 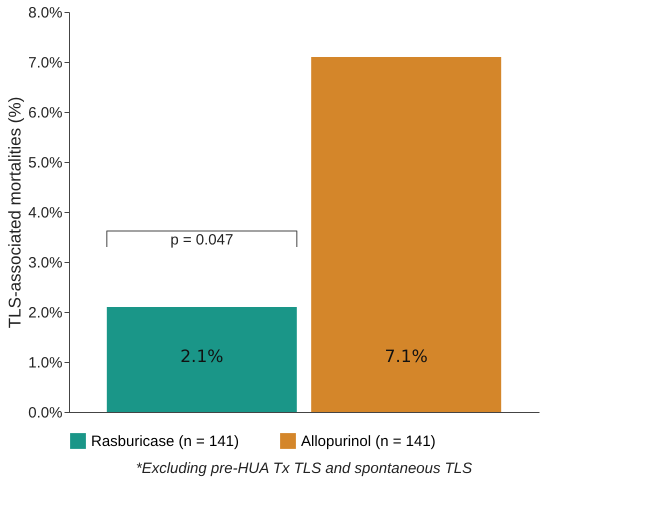 I want to click on y-tick-label: 8.0%, so click(x=45, y=13).